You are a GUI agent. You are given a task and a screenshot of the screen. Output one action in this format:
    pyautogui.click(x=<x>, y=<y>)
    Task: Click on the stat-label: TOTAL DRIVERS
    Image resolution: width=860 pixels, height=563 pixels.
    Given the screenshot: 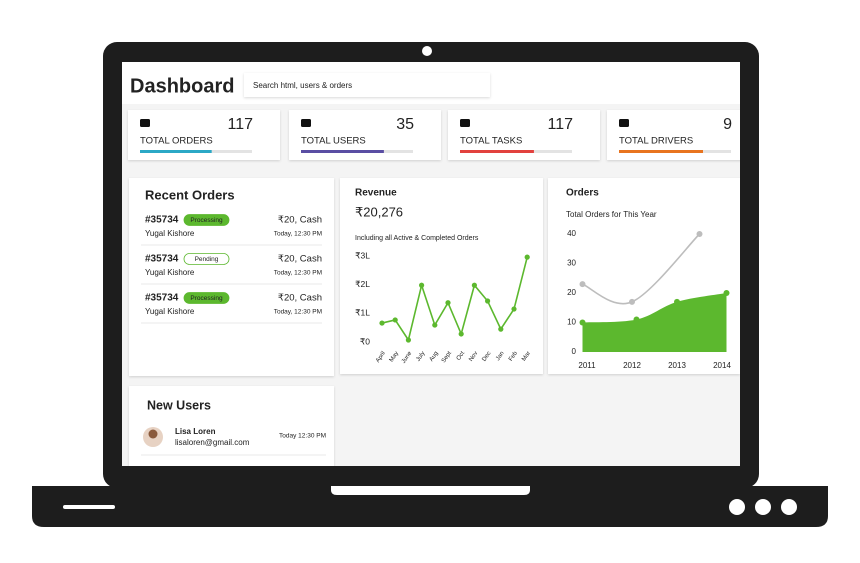 What is the action you would take?
    pyautogui.click(x=656, y=141)
    